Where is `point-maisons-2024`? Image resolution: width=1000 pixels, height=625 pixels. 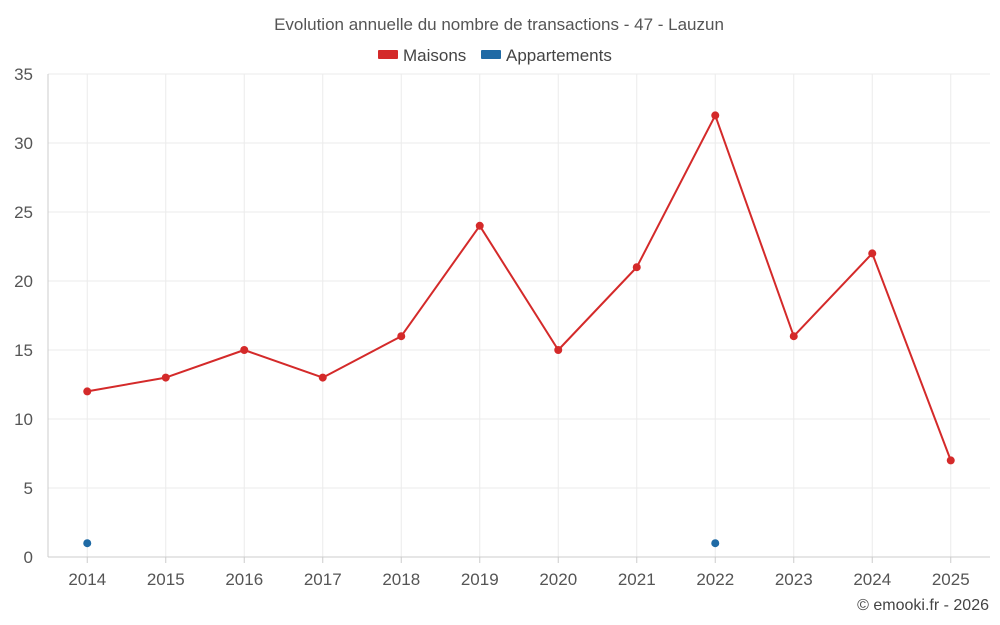 point-maisons-2024 is located at coordinates (872, 253).